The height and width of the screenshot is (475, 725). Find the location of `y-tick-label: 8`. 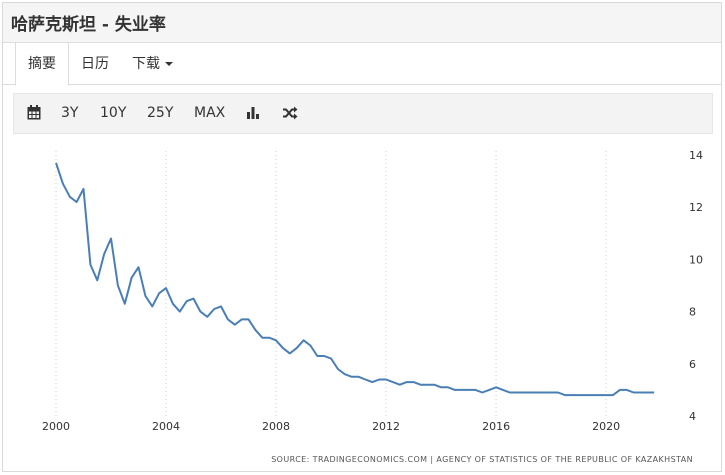

y-tick-label: 8 is located at coordinates (692, 312).